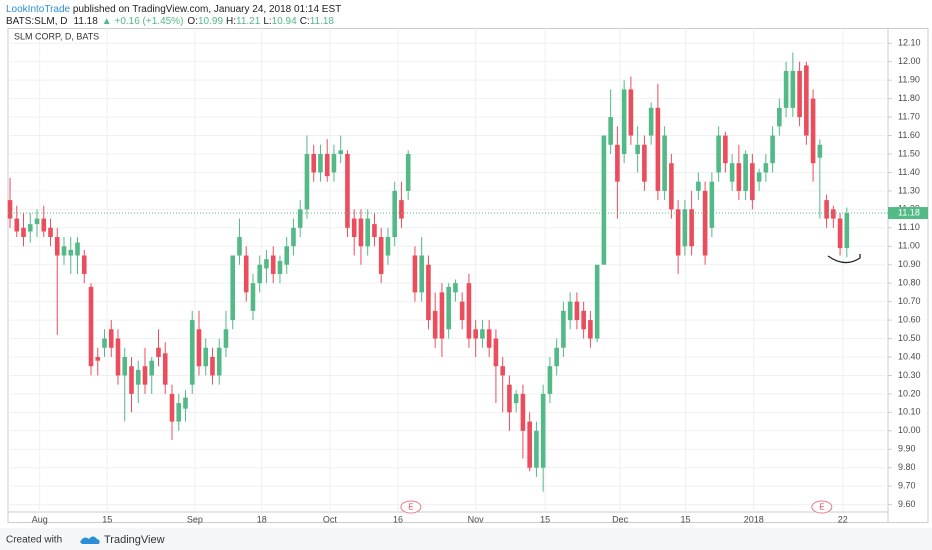 The height and width of the screenshot is (550, 932). I want to click on footer-brand: TradingView, so click(134, 540).